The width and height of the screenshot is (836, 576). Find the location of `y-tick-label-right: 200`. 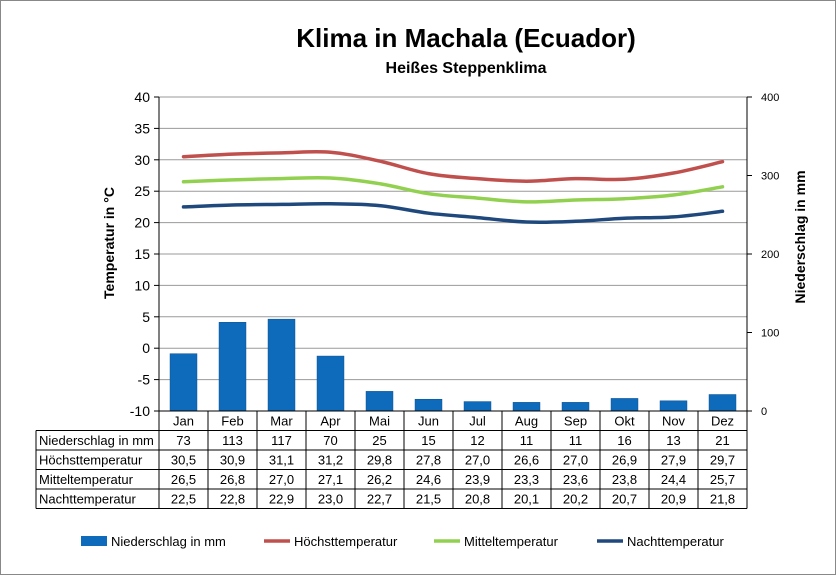

y-tick-label-right: 200 is located at coordinates (770, 255).